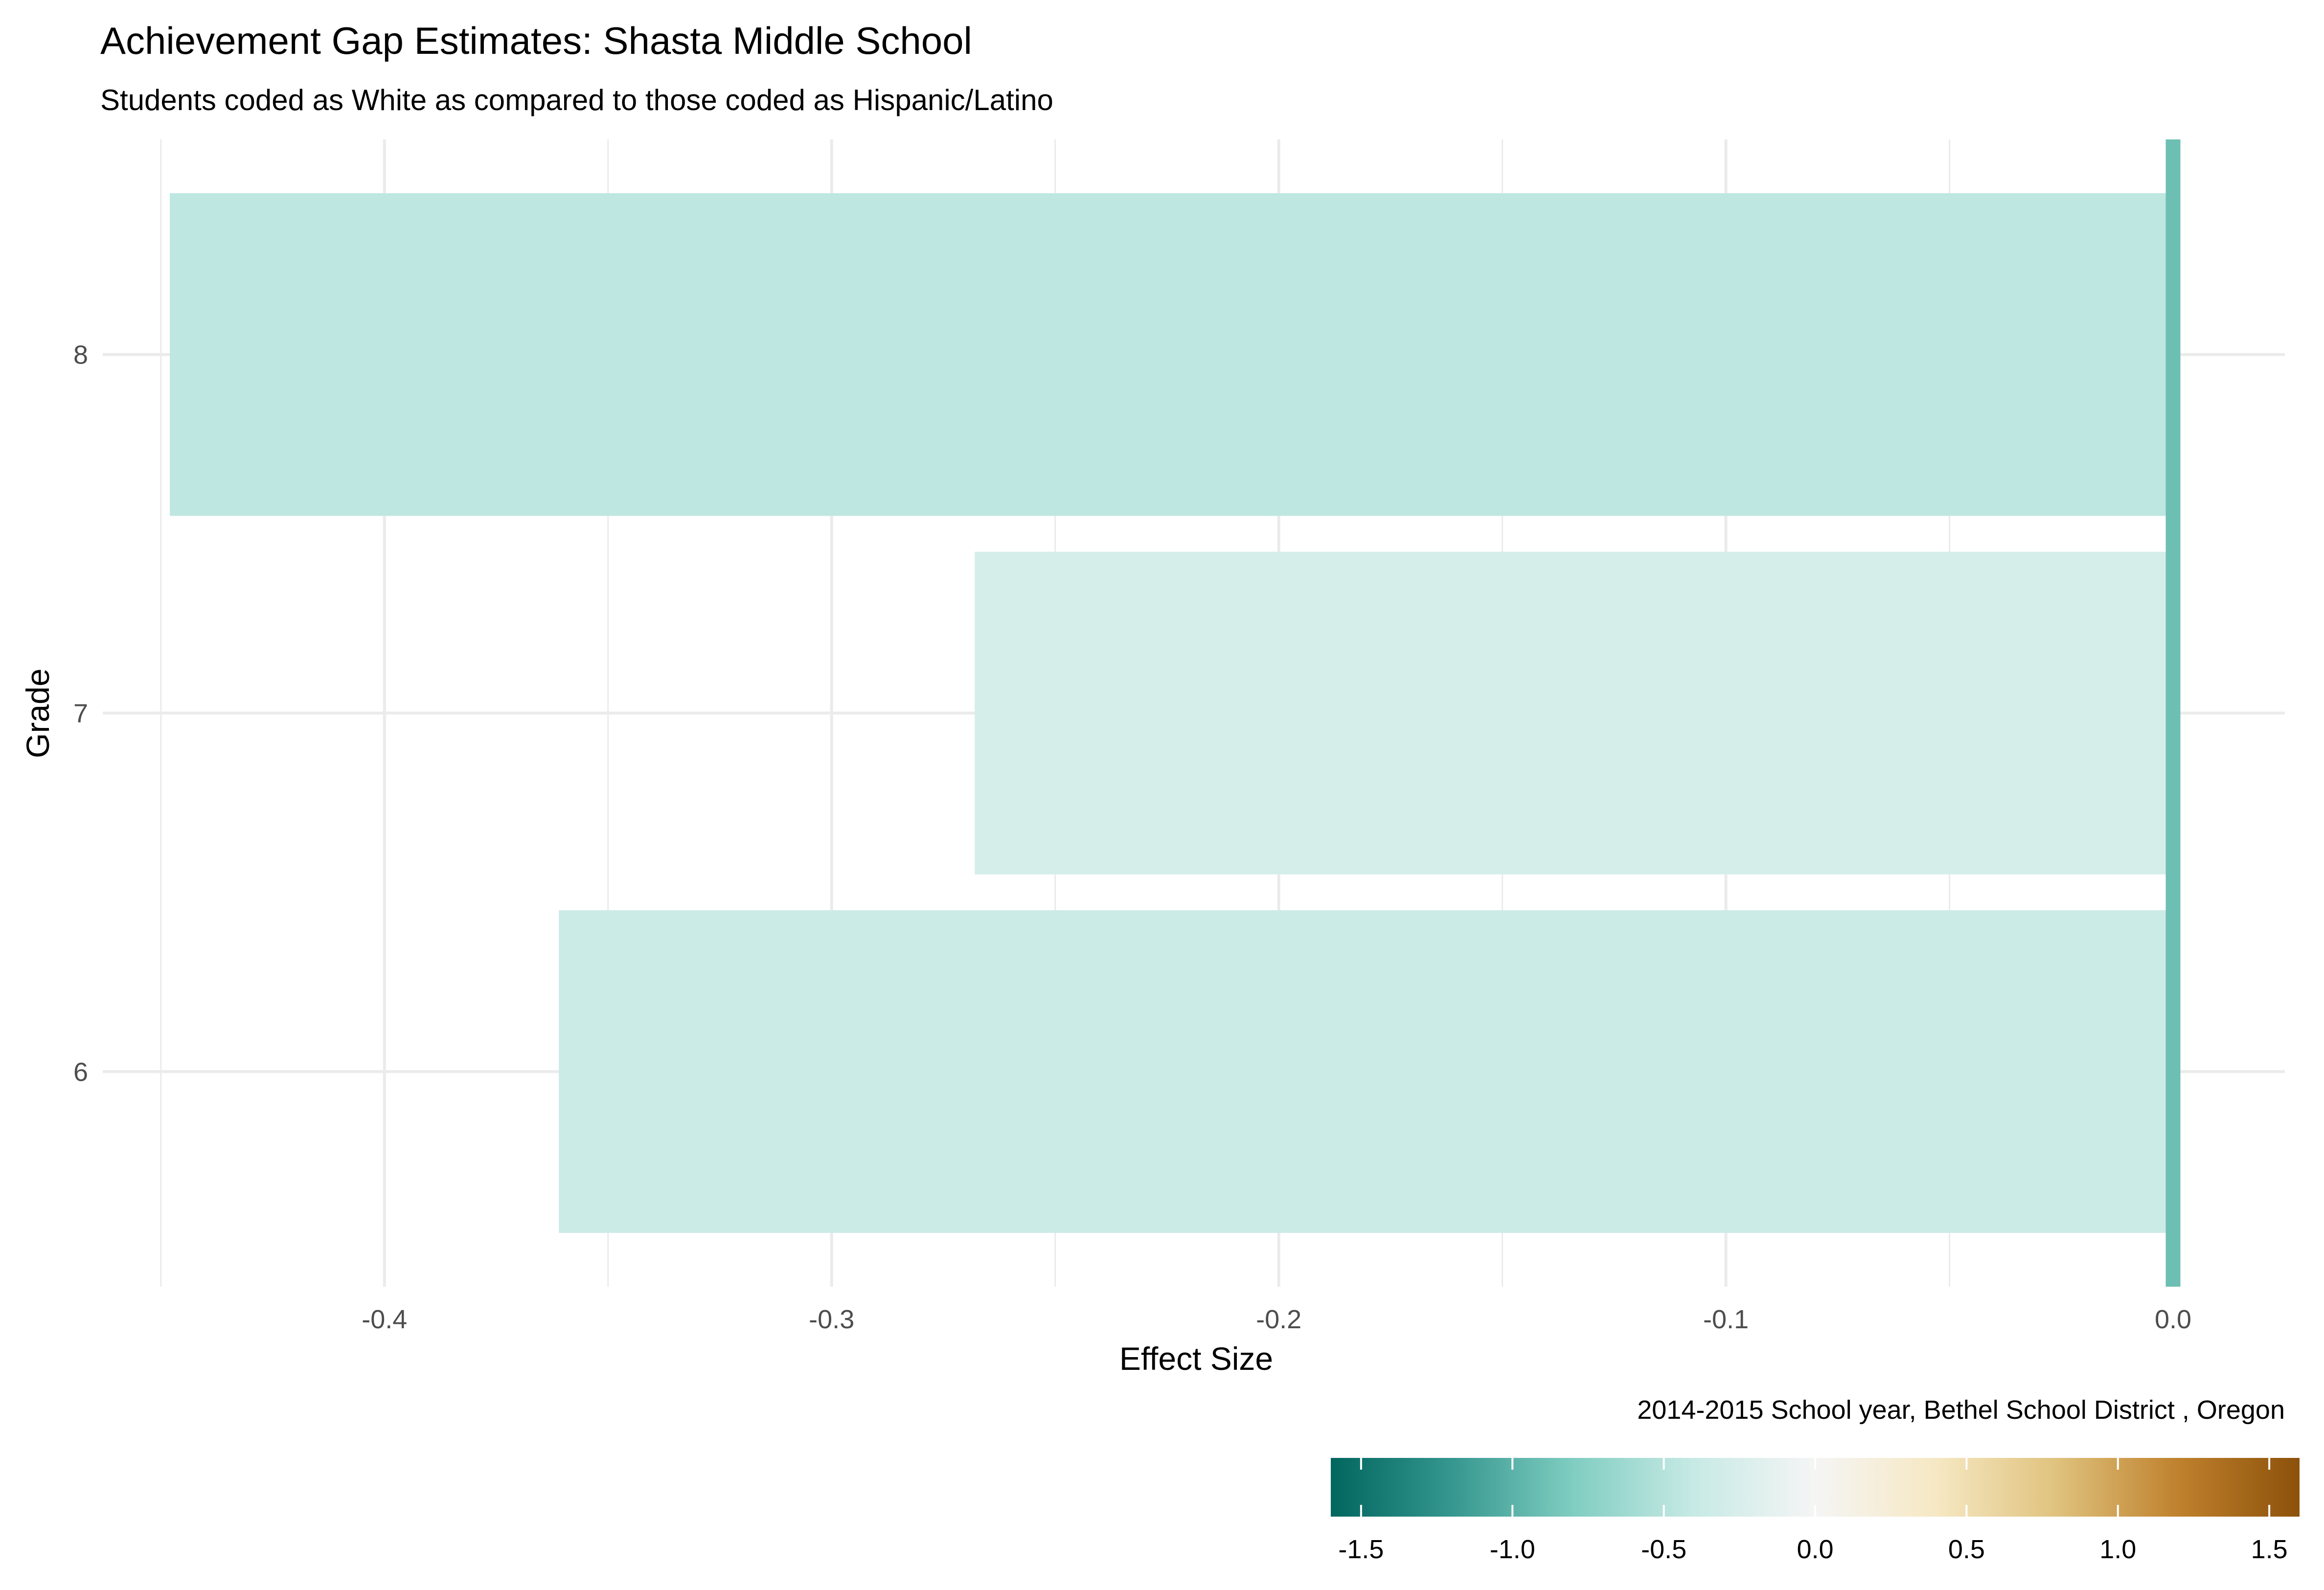 The image size is (2324, 1590). I want to click on y-tick-label: 7, so click(81, 713).